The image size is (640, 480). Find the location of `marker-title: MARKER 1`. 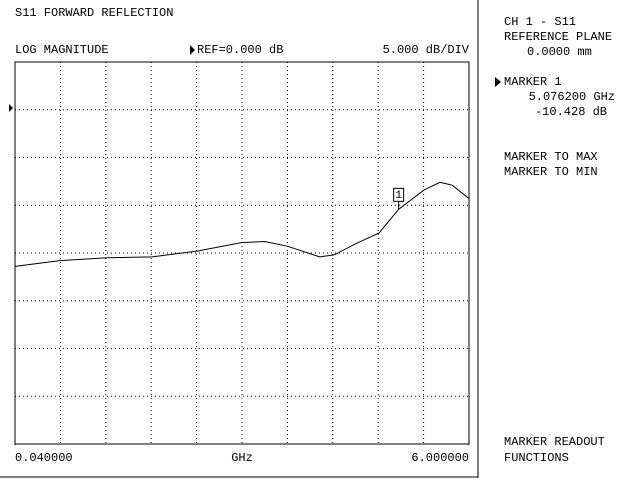

marker-title: MARKER 1 is located at coordinates (533, 82).